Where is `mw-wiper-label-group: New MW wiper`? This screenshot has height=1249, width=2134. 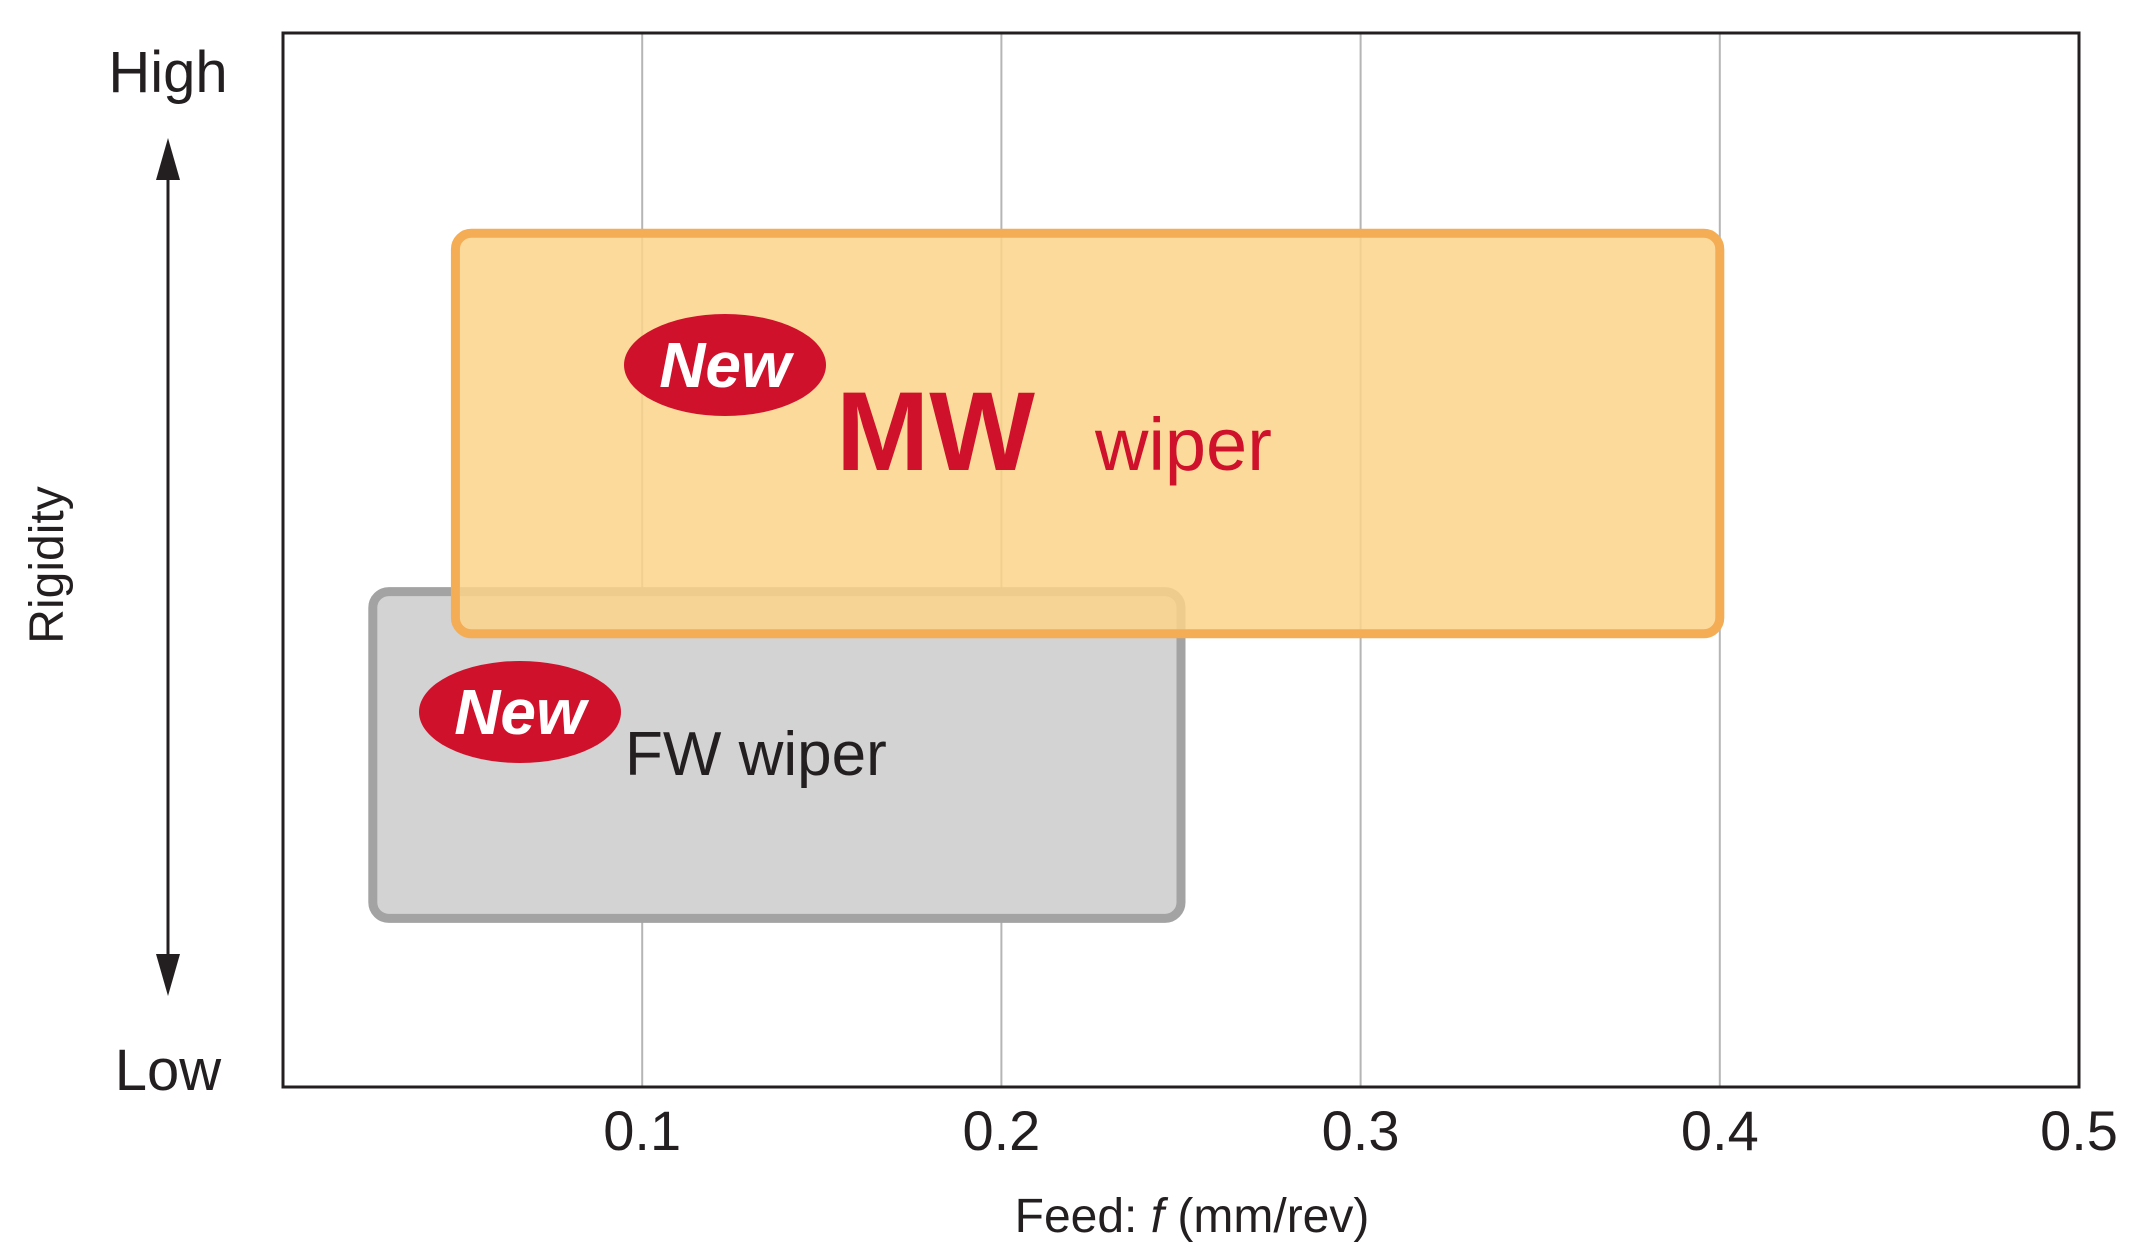 mw-wiper-label-group: New MW wiper is located at coordinates (948, 404).